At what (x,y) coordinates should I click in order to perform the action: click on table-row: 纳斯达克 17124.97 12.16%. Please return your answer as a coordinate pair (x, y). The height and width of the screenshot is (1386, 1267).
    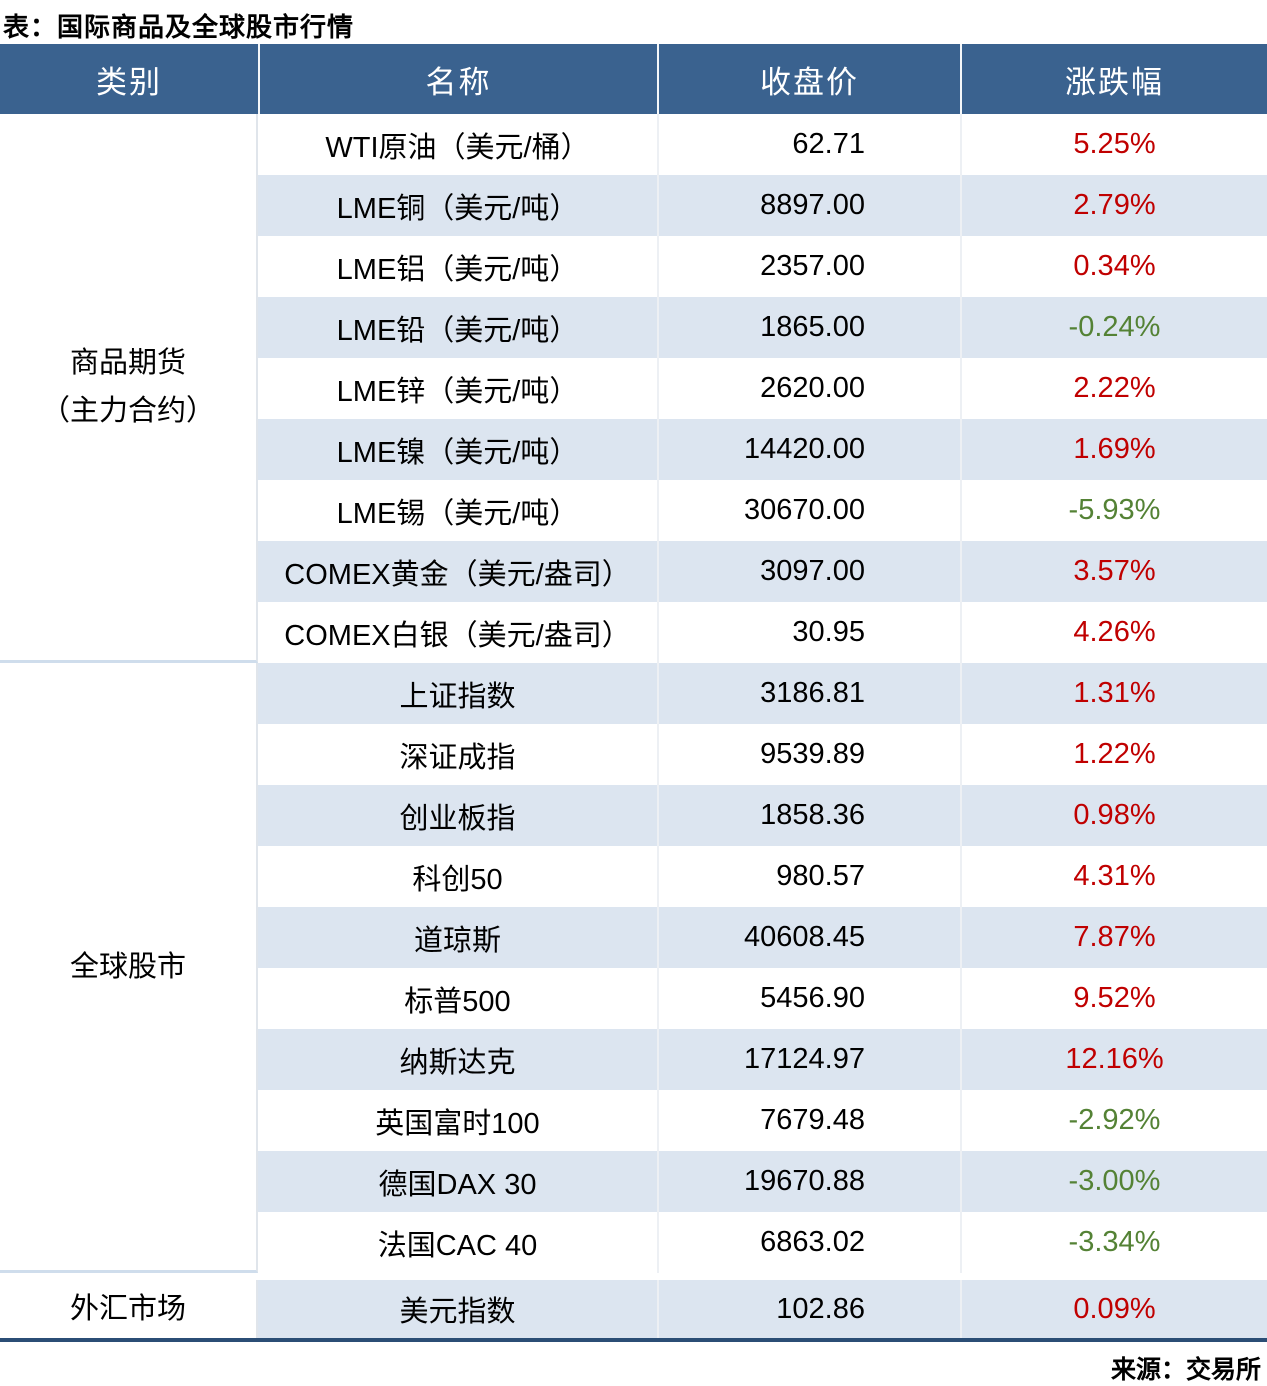
    Looking at the image, I should click on (762, 1059).